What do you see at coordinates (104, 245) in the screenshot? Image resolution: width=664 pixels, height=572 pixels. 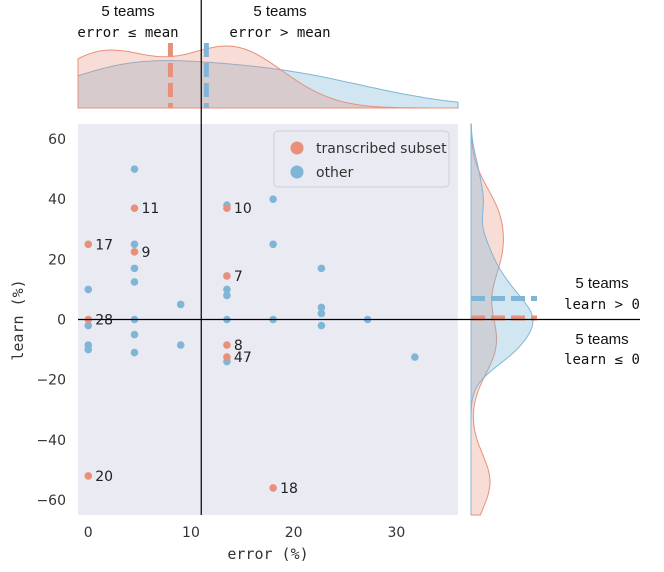 I see `point-label: 17` at bounding box center [104, 245].